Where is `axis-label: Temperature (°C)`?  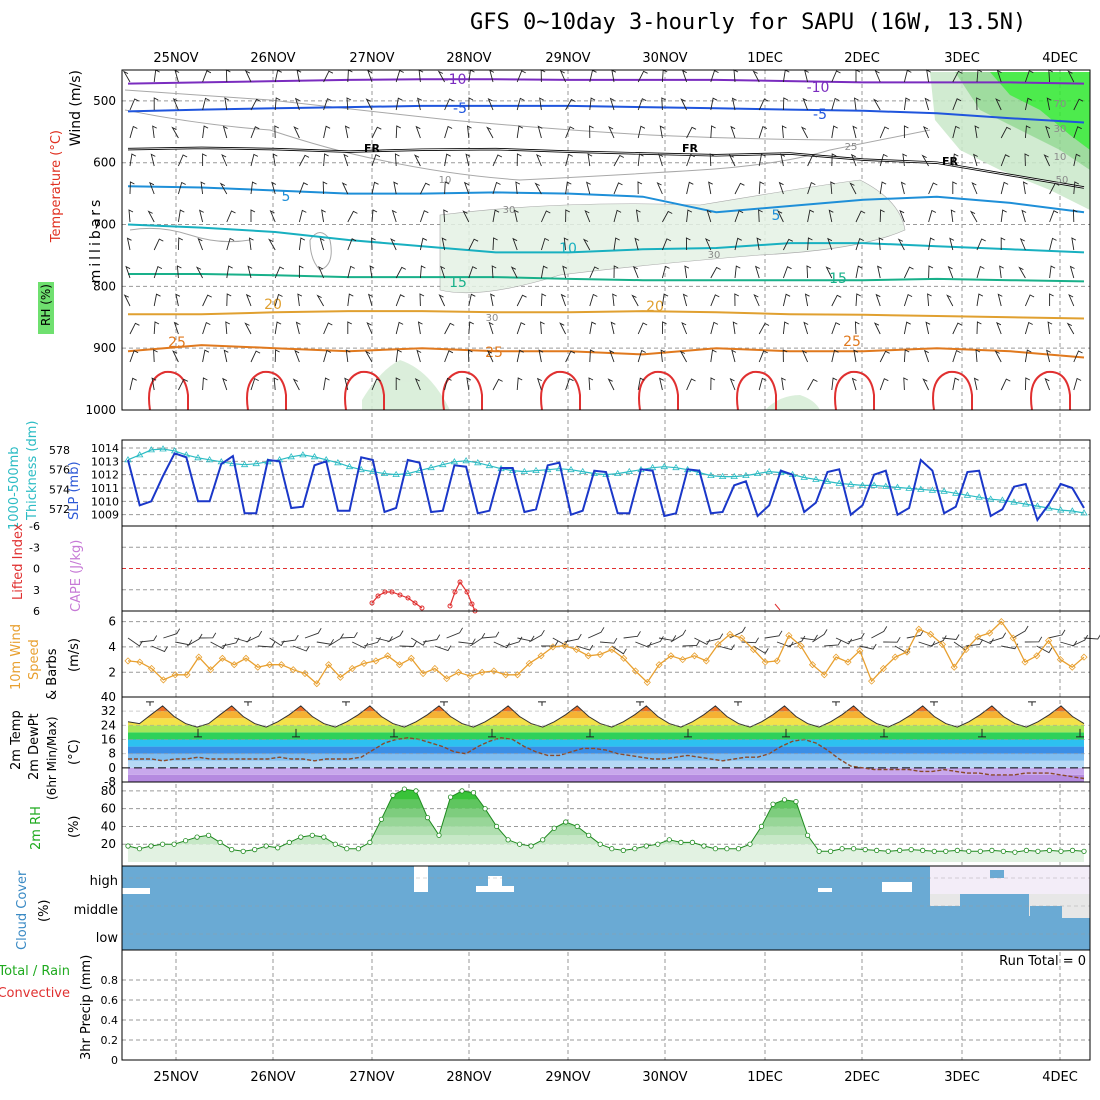
axis-label: Temperature (°C) is located at coordinates (56, 186).